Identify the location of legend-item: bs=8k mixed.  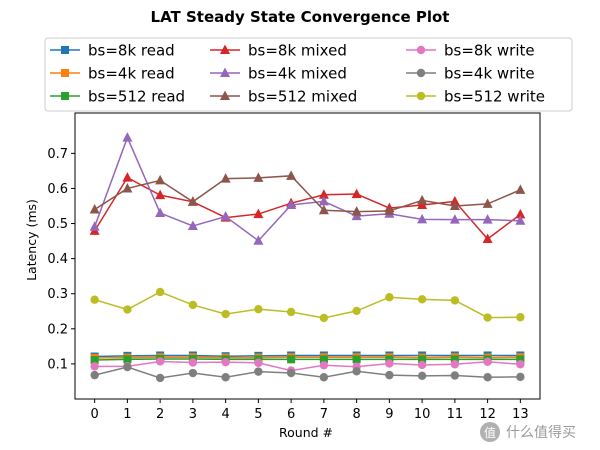
(278, 51).